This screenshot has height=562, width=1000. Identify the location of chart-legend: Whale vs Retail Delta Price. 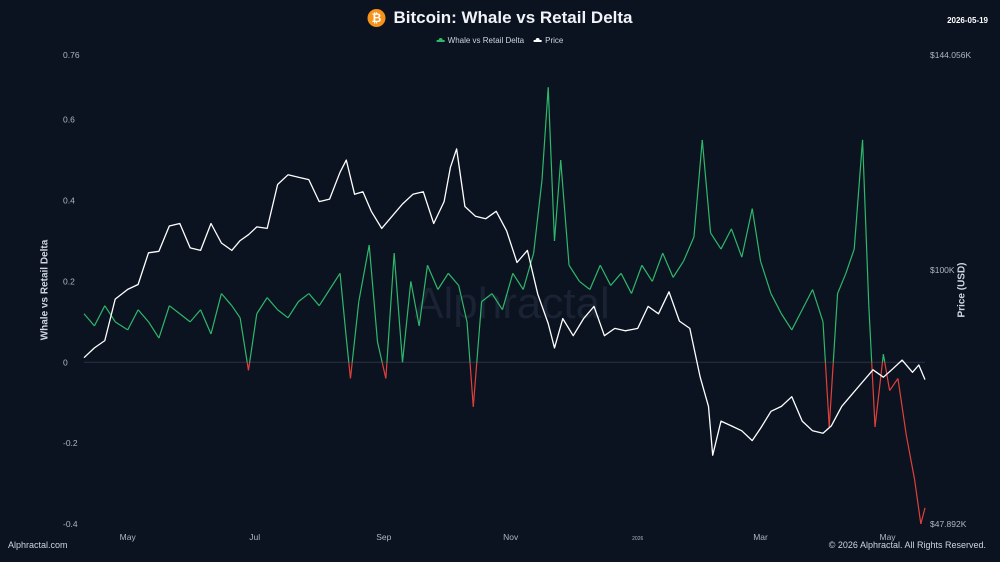
(499, 40).